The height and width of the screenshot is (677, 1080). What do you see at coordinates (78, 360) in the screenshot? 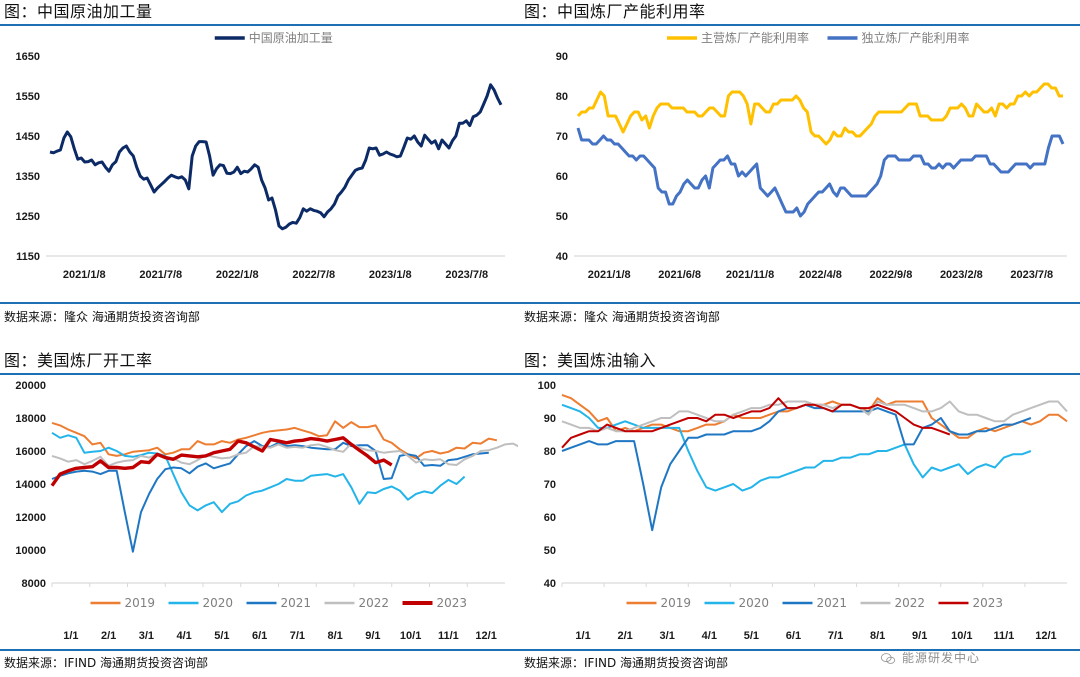
I see `panel-title: 图：美国炼厂开工率` at bounding box center [78, 360].